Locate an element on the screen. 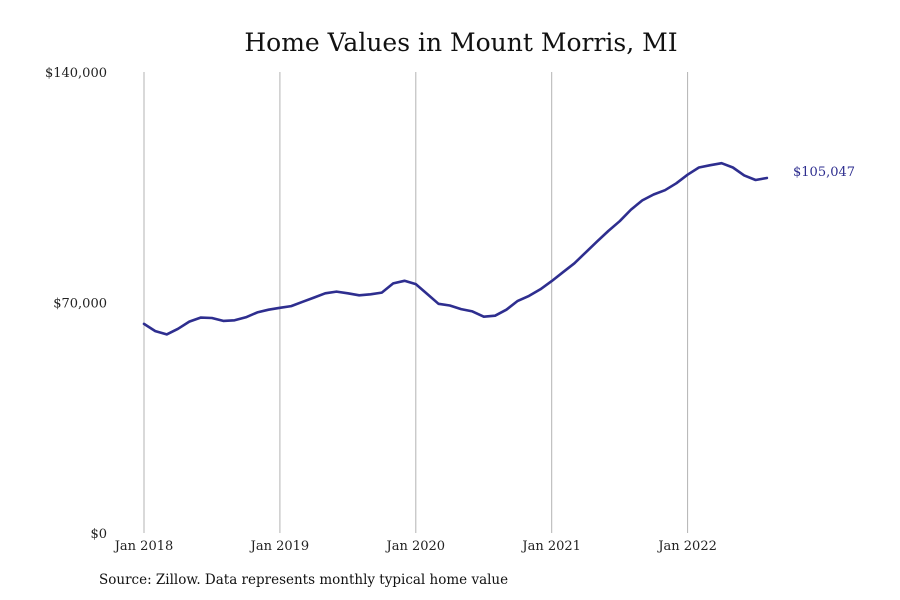 Image resolution: width=900 pixels, height=600 pixels. chart-title: Home Values in Mount Morris, MI is located at coordinates (461, 42).